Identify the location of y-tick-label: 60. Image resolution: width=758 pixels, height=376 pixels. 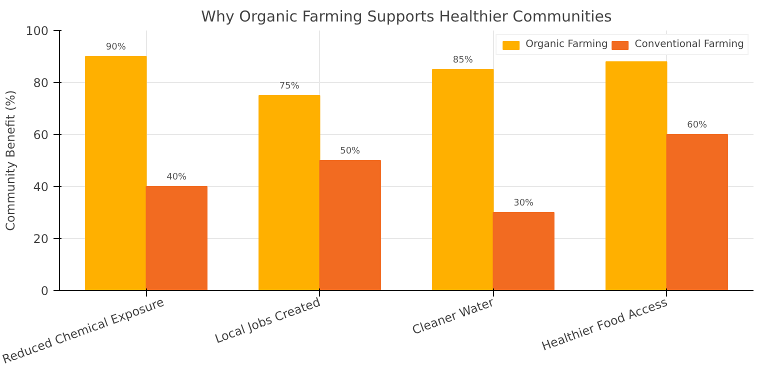
(41, 135).